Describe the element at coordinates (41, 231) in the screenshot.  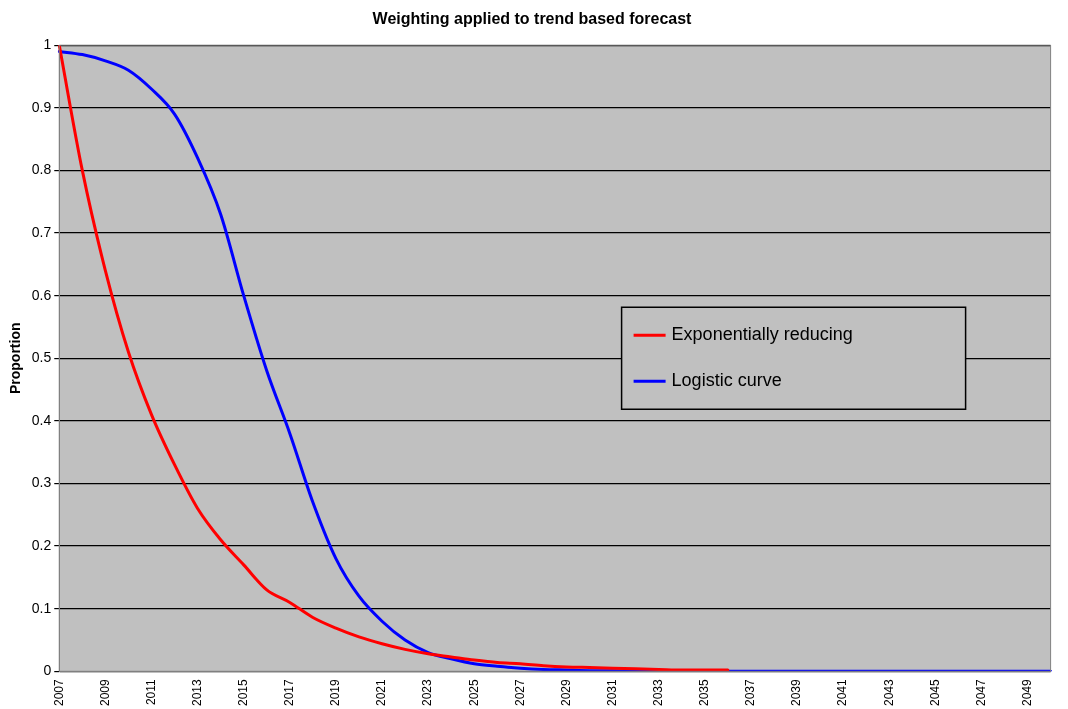
I see `y-tick-label: 0.7` at that location.